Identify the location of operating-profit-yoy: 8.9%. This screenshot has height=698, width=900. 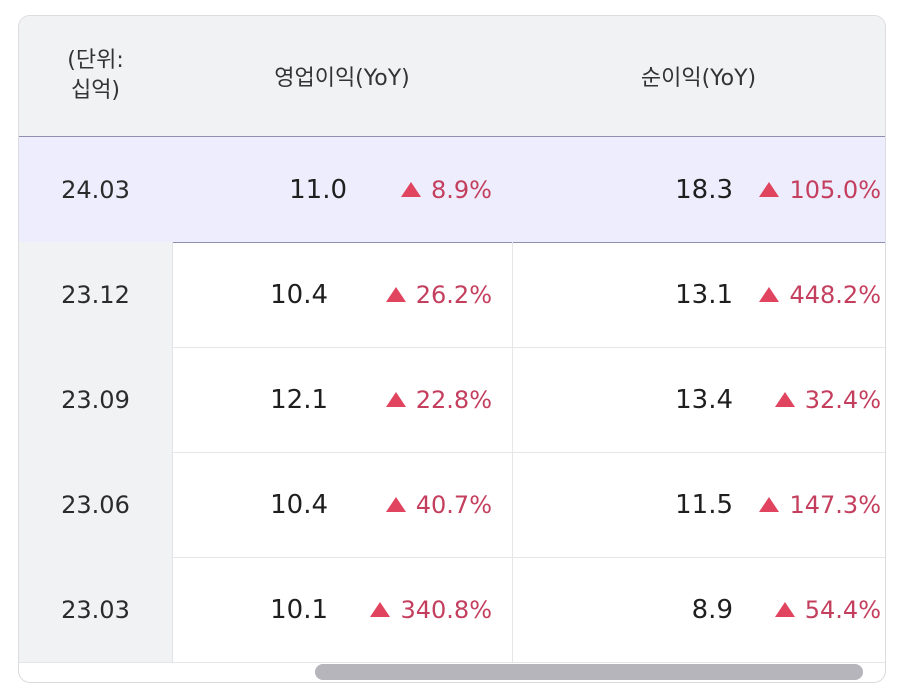
(446, 189).